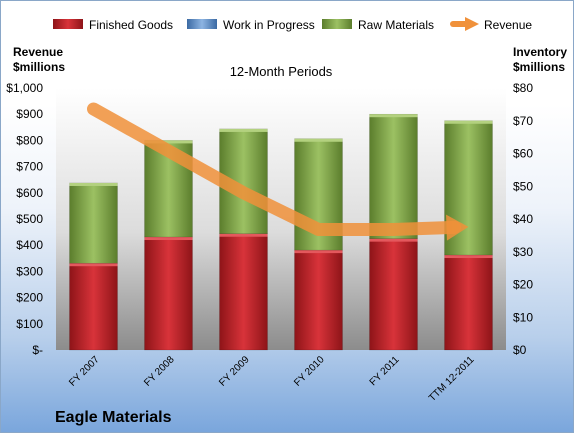 The image size is (574, 437). Describe the element at coordinates (29, 324) in the screenshot. I see `left-axis-tick-label: $100` at that location.